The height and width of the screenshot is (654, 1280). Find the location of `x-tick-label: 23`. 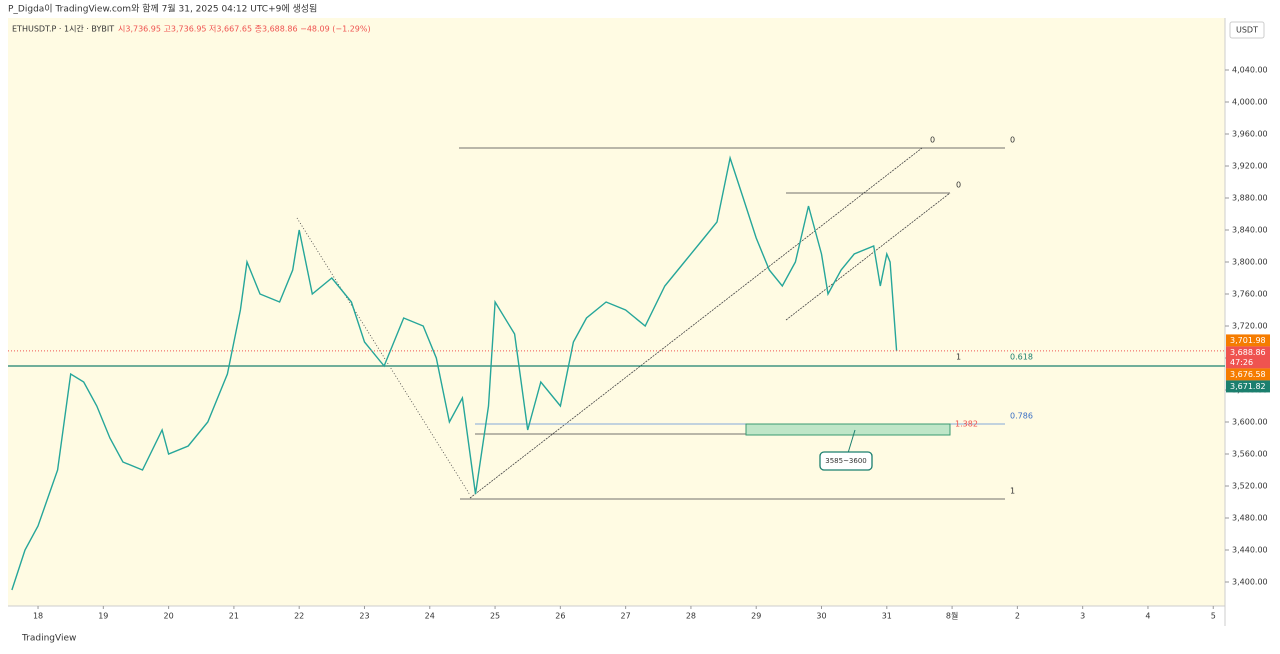

x-tick-label: 23 is located at coordinates (364, 616).